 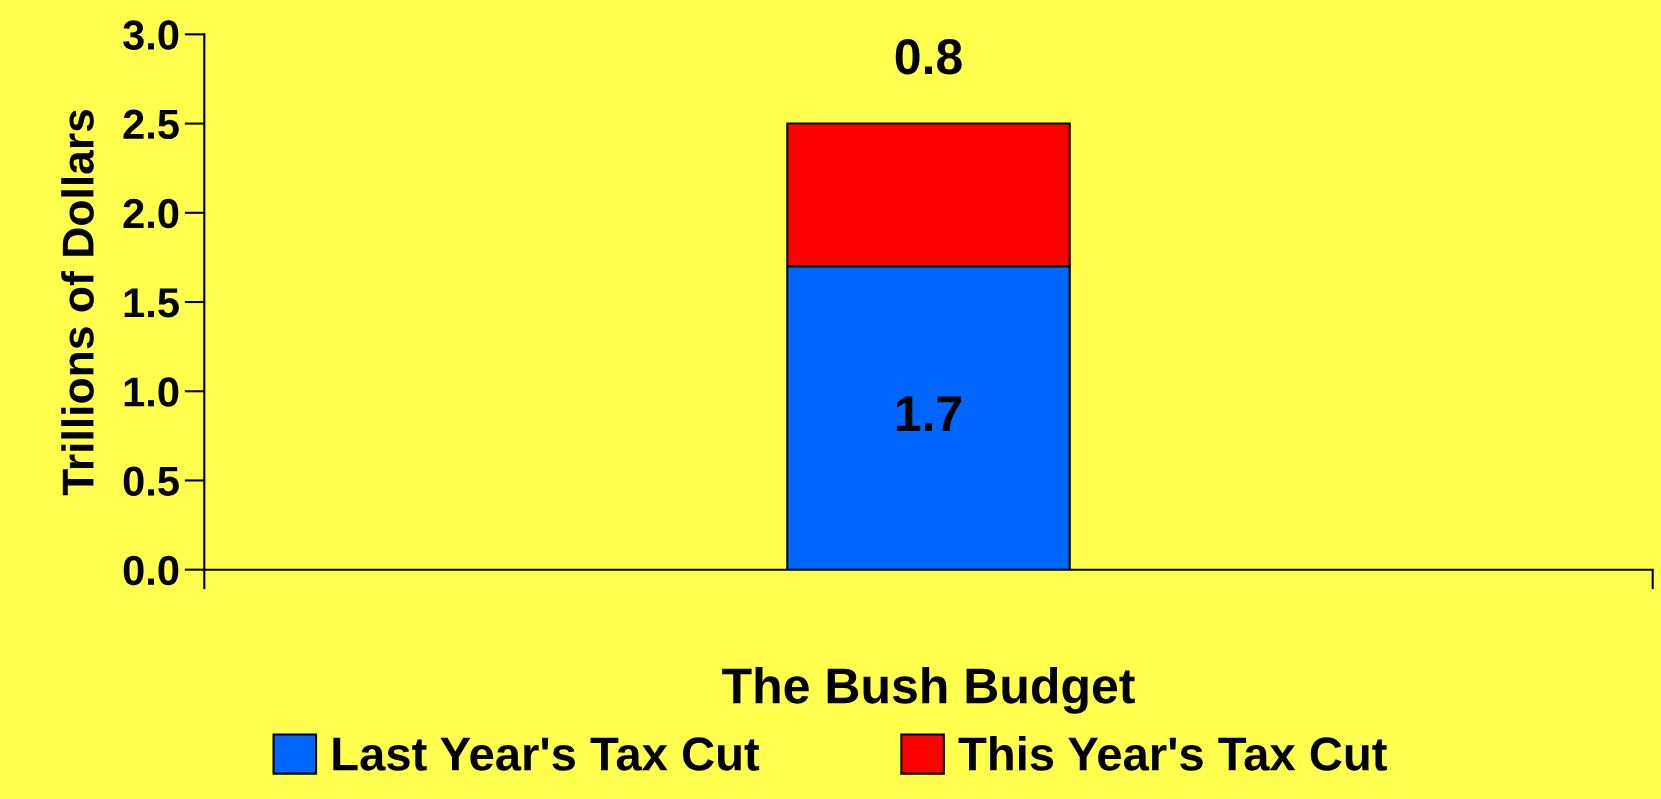 What do you see at coordinates (77, 302) in the screenshot?
I see `y-axis-title: Trillions of Dollars` at bounding box center [77, 302].